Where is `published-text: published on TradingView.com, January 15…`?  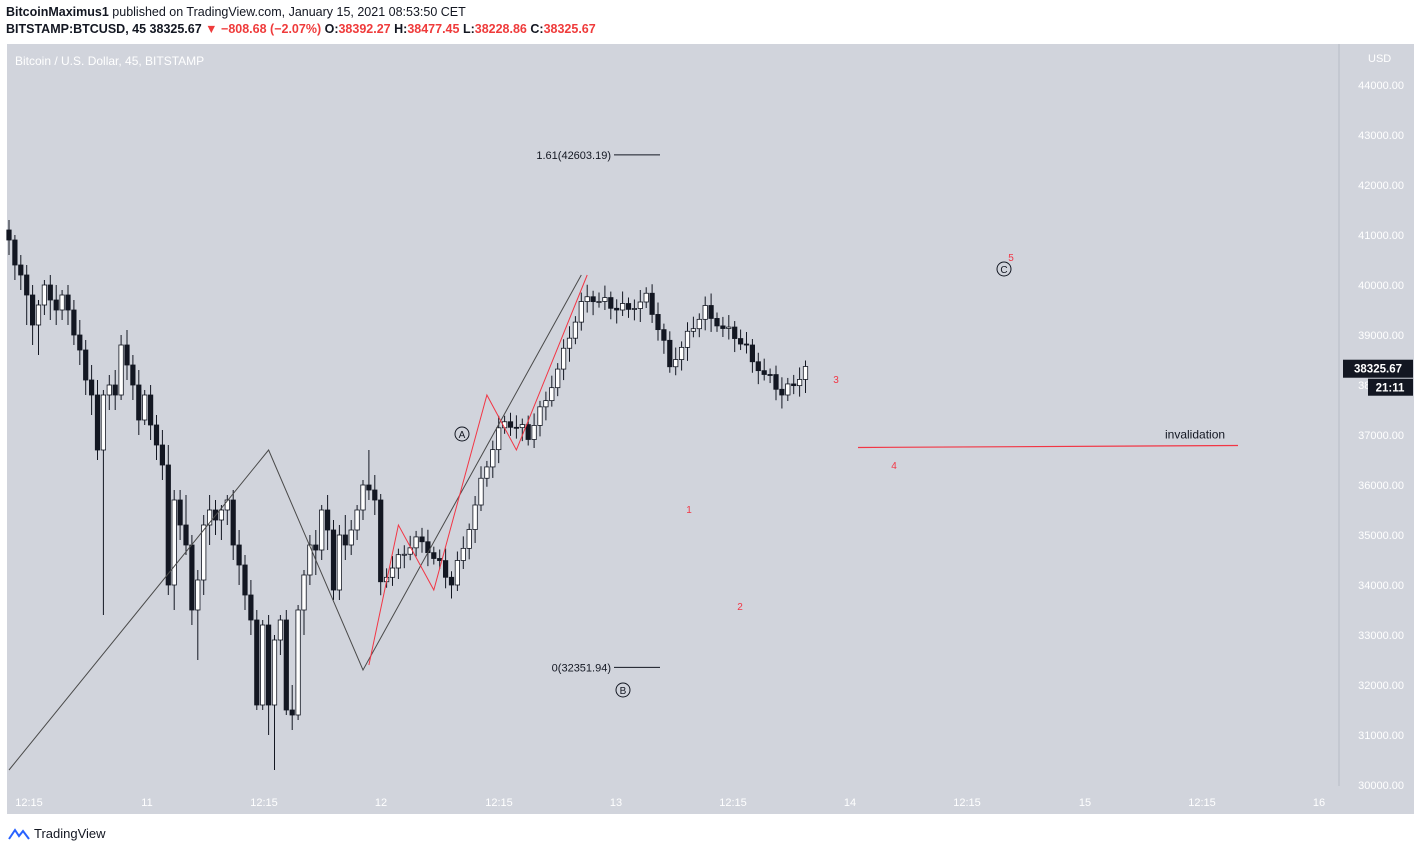
published-text: published on TradingView.com, January 15… is located at coordinates (289, 12).